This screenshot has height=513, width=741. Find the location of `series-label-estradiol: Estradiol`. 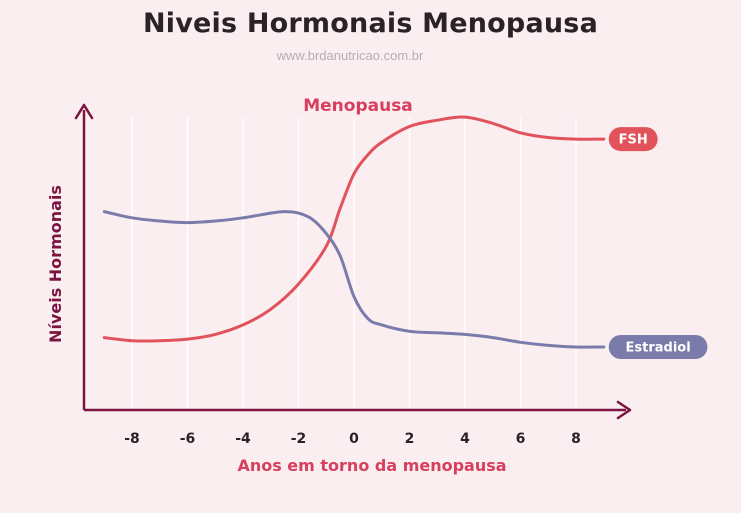

series-label-estradiol: Estradiol is located at coordinates (658, 348).